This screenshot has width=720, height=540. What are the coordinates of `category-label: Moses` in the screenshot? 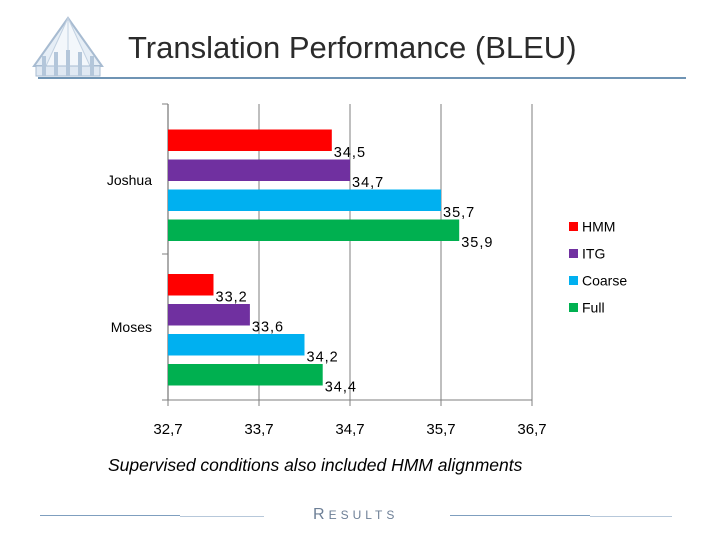 It's located at (131, 327).